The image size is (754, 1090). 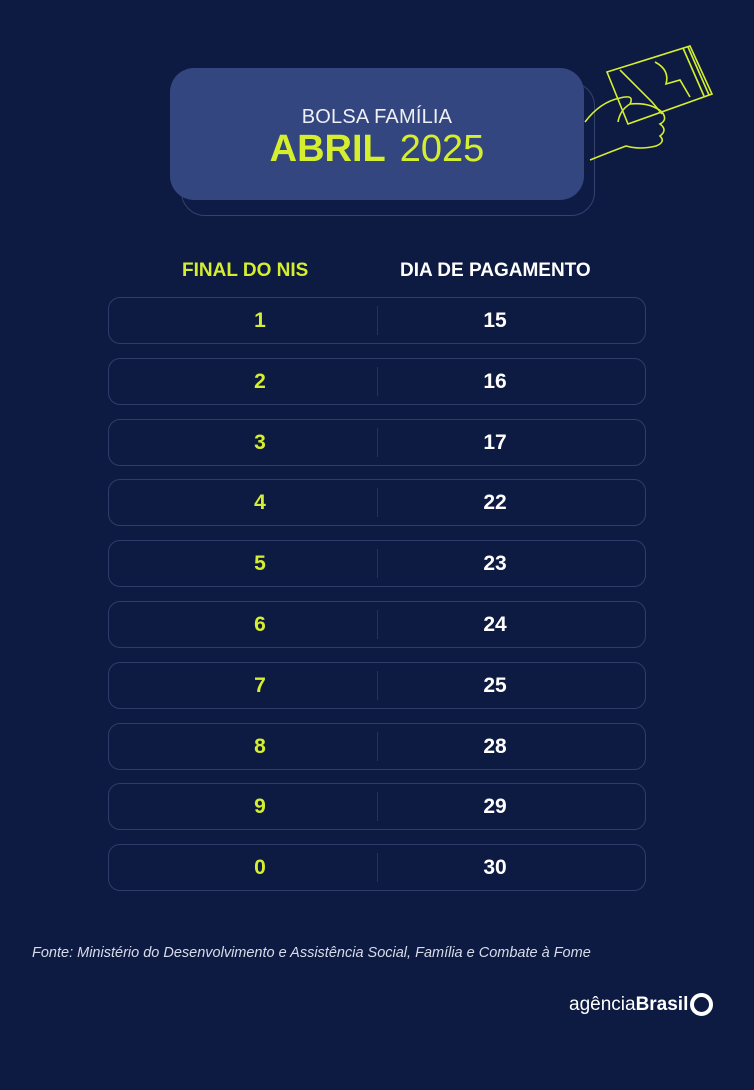 I want to click on table-row: 5 23, so click(x=377, y=564).